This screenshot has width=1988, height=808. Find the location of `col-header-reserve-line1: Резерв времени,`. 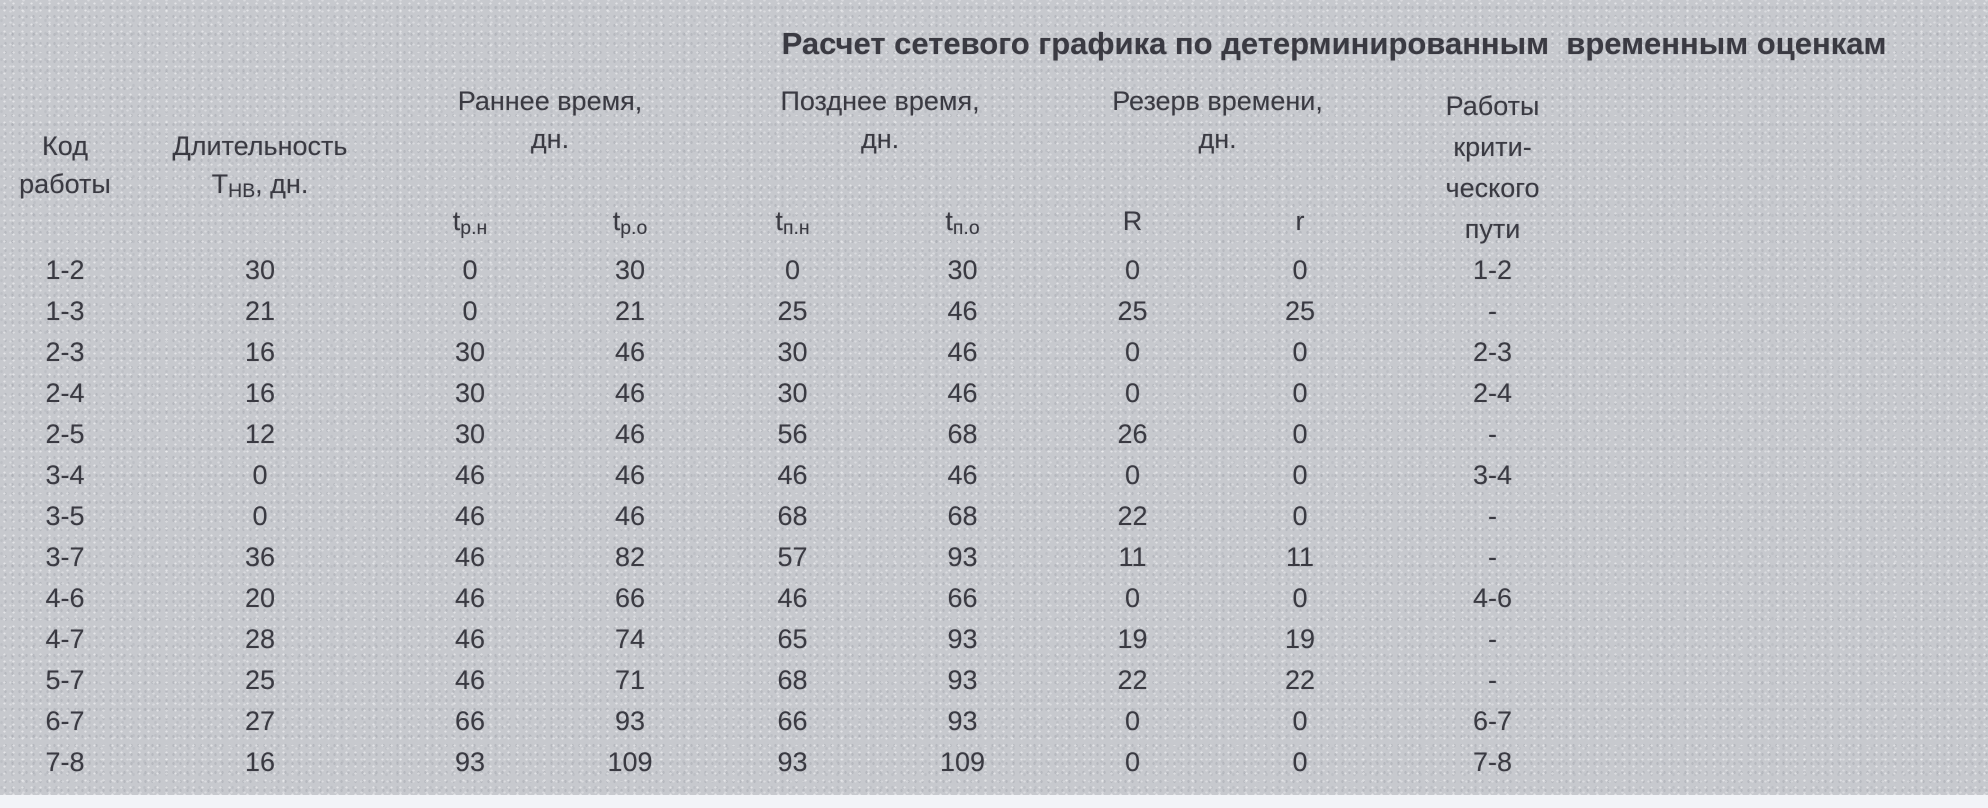

col-header-reserve-line1: Резерв времени, is located at coordinates (1217, 101).